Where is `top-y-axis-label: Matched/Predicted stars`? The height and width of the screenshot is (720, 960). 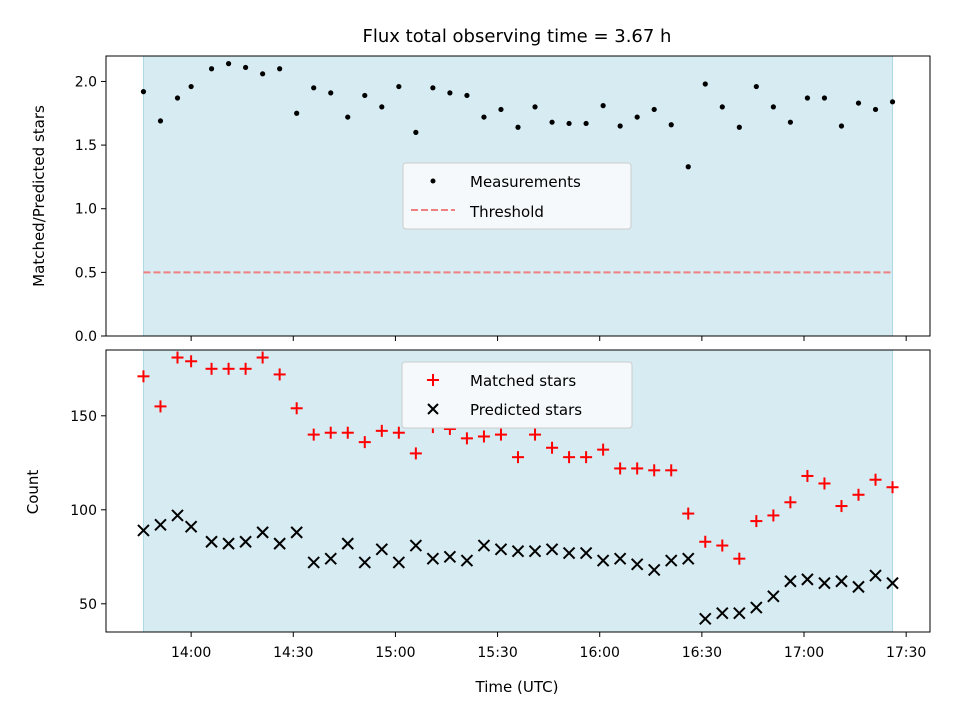
top-y-axis-label: Matched/Predicted stars is located at coordinates (39, 196).